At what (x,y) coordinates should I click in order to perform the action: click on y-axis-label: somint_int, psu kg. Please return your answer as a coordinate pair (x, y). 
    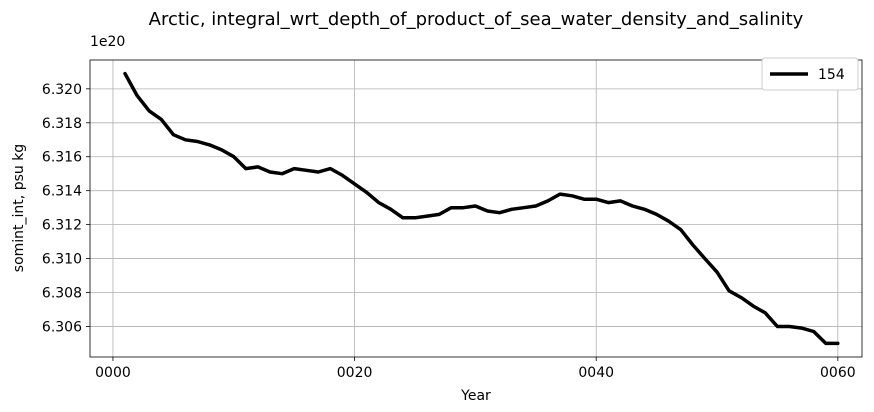
    Looking at the image, I should click on (19, 208).